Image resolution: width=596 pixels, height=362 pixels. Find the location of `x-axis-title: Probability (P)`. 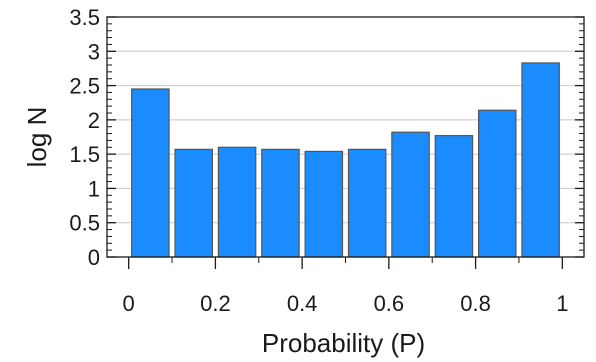

x-axis-title: Probability (P) is located at coordinates (343, 343).